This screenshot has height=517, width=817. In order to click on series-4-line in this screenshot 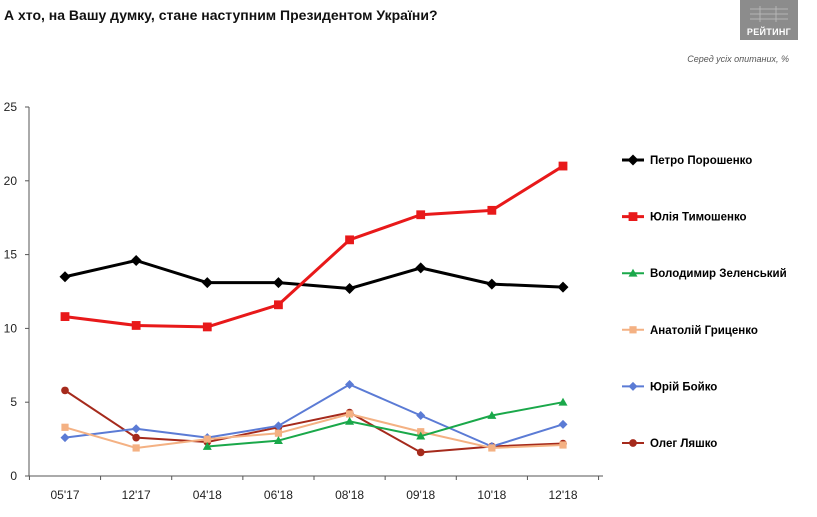, I will do `click(314, 431)`.